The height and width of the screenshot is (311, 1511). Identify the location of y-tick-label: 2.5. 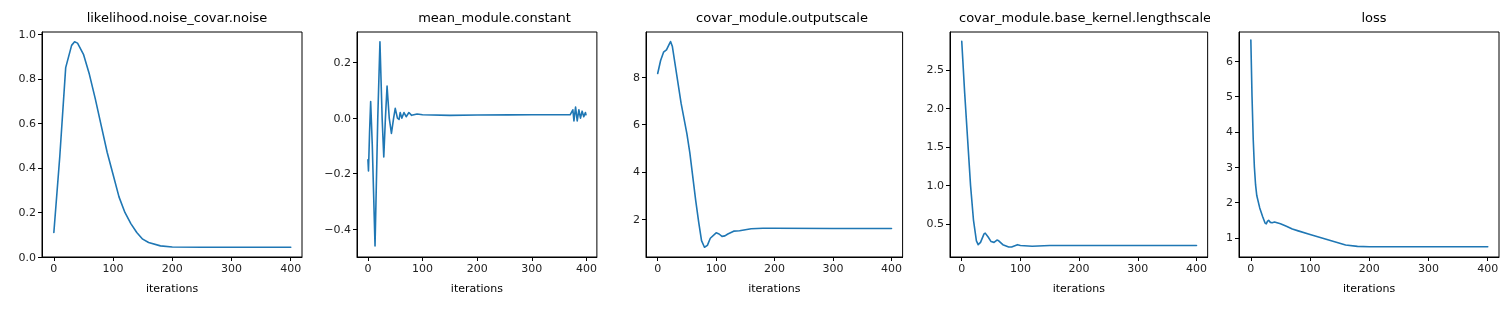
(935, 70).